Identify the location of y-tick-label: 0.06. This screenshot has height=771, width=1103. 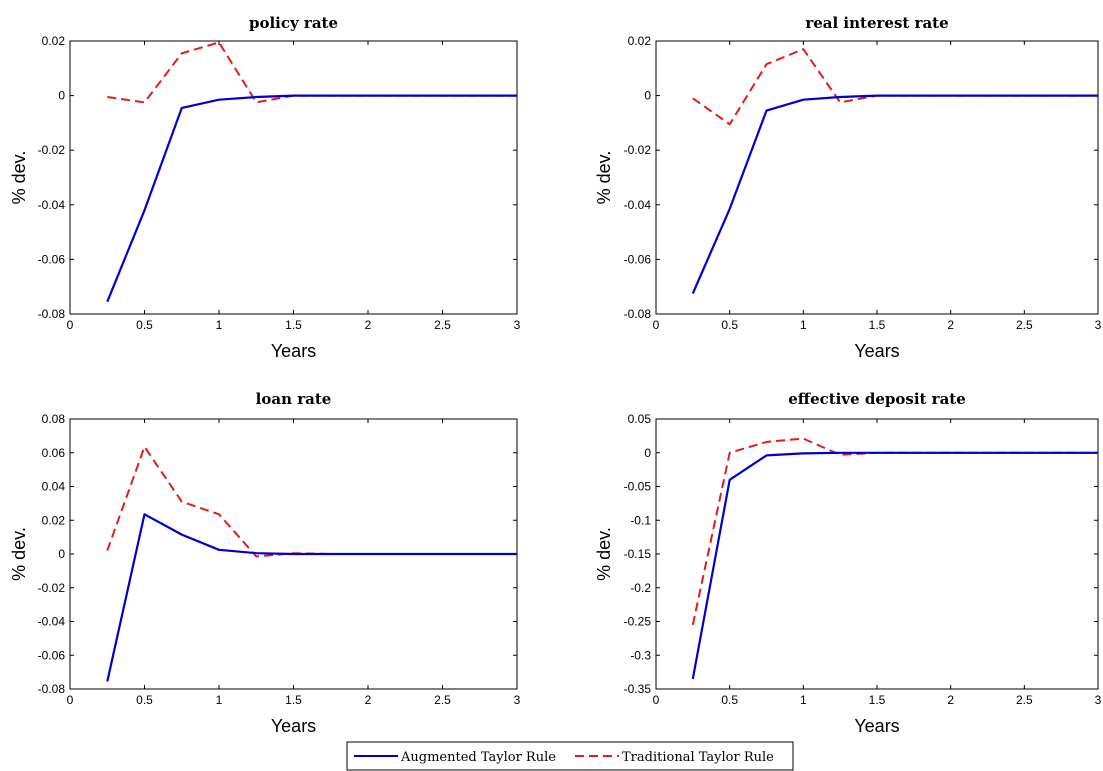
(54, 453).